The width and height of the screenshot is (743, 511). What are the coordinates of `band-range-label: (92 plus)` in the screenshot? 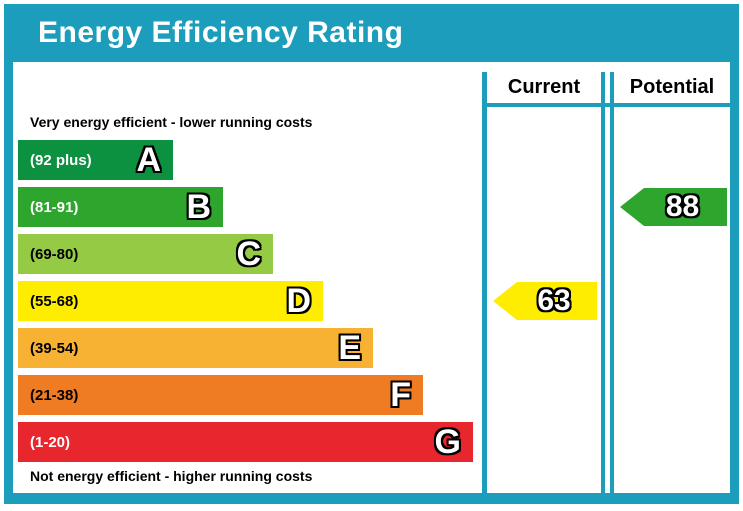 It's located at (61, 160).